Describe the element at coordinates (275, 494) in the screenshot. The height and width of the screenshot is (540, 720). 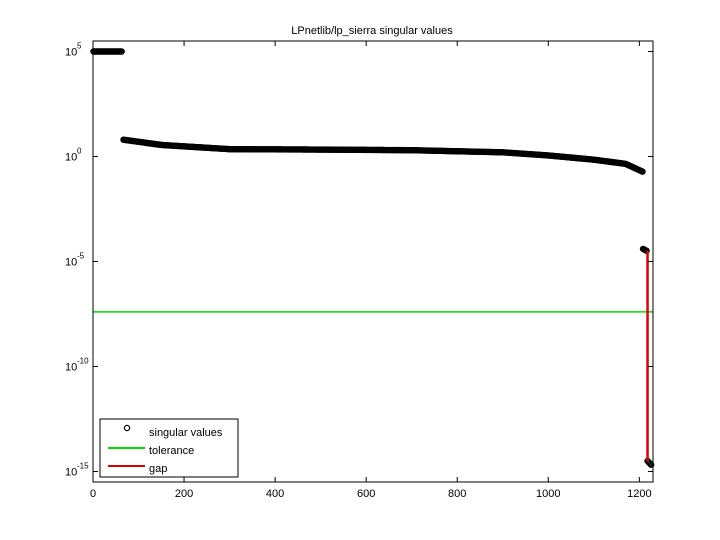
I see `x-tick-label: 400` at that location.